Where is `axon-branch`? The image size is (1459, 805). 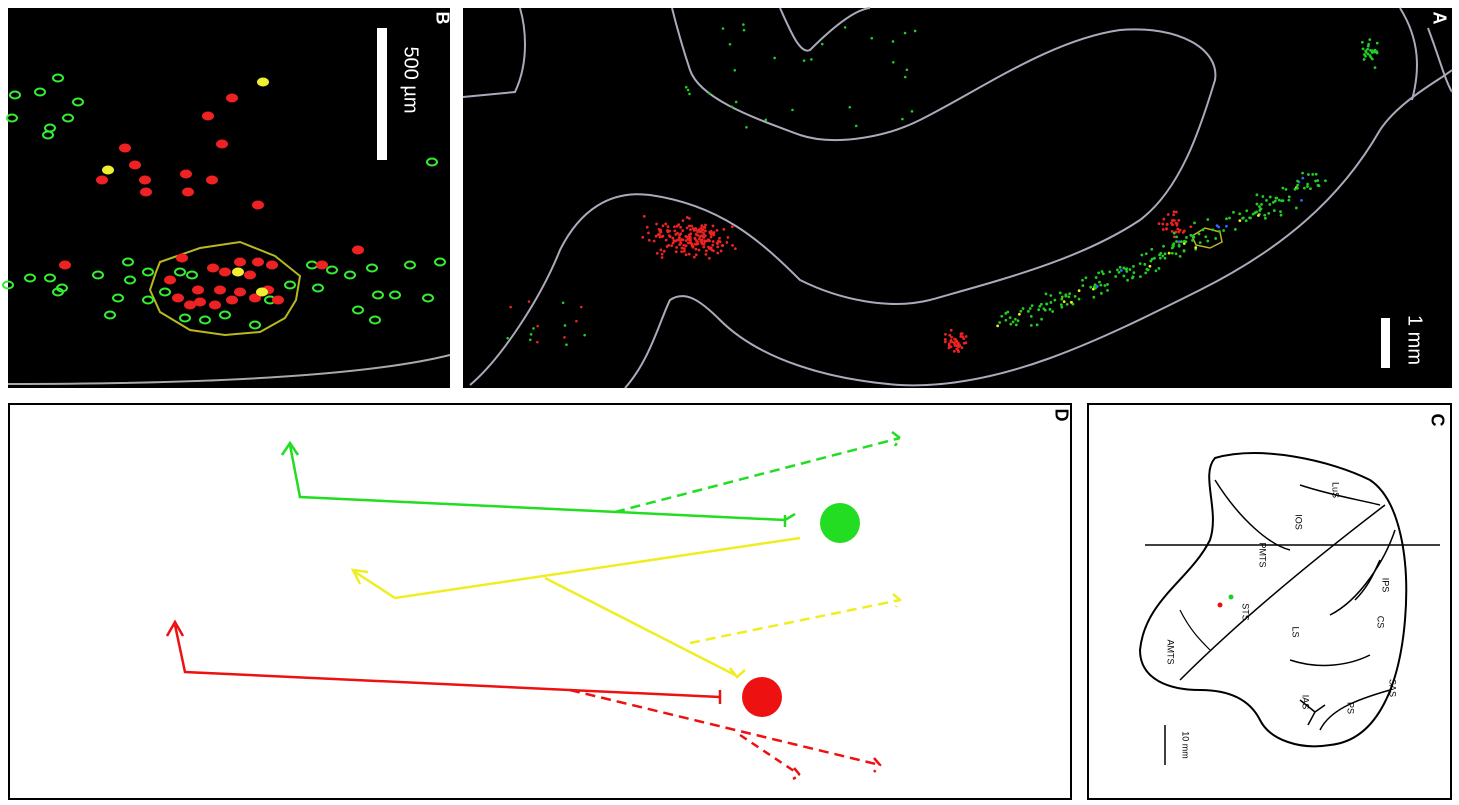
axon-branch is located at coordinates (758, 472).